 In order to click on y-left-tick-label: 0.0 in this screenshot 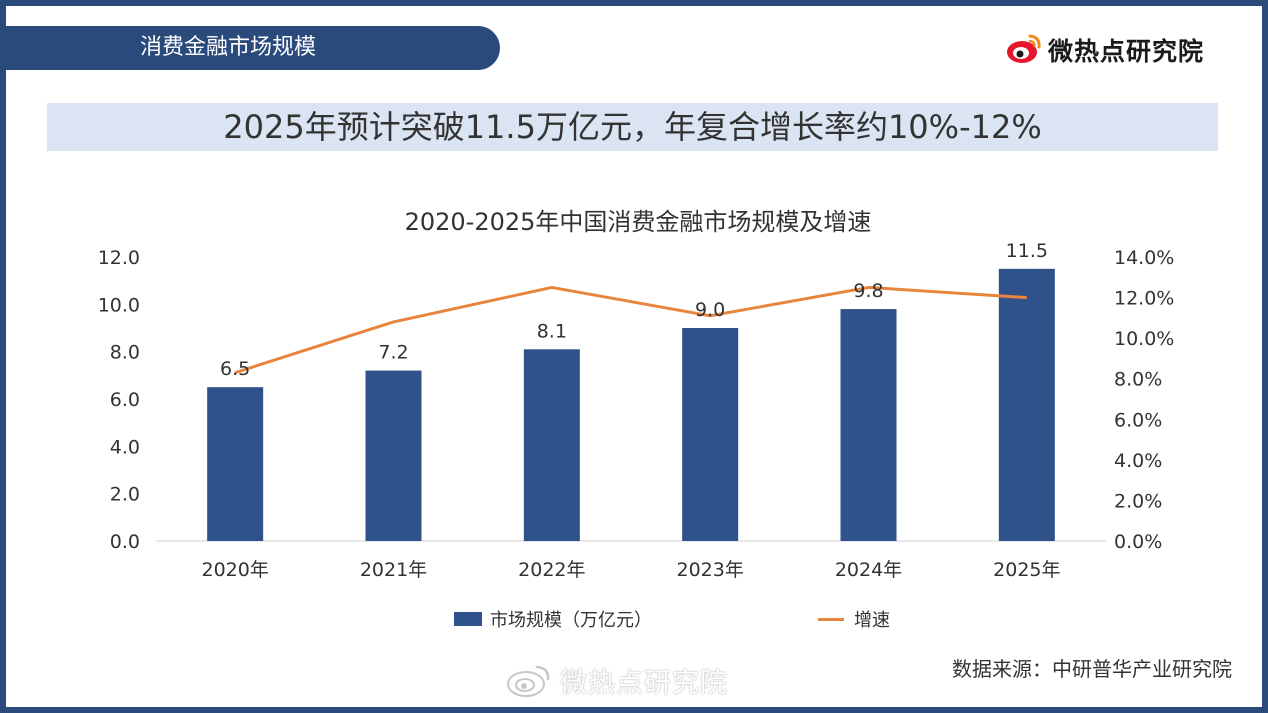, I will do `click(125, 542)`.